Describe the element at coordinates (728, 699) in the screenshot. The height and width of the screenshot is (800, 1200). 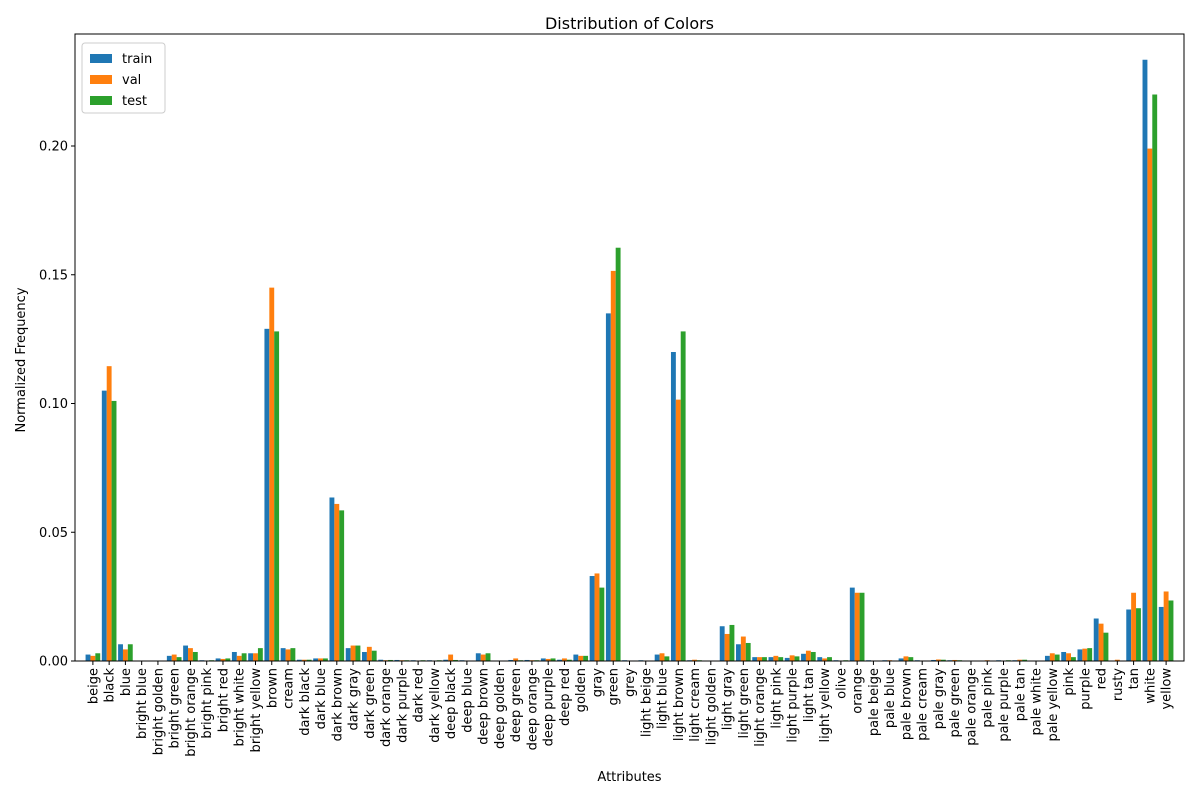
I see `x-tick-label: light gray` at that location.